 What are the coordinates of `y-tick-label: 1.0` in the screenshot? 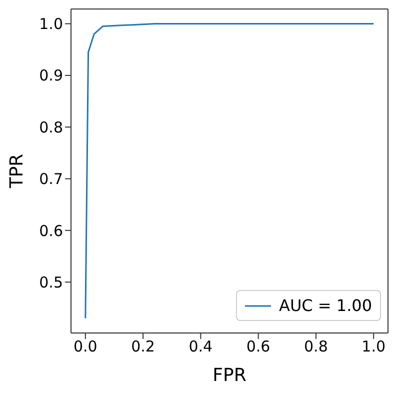 It's located at (51, 24).